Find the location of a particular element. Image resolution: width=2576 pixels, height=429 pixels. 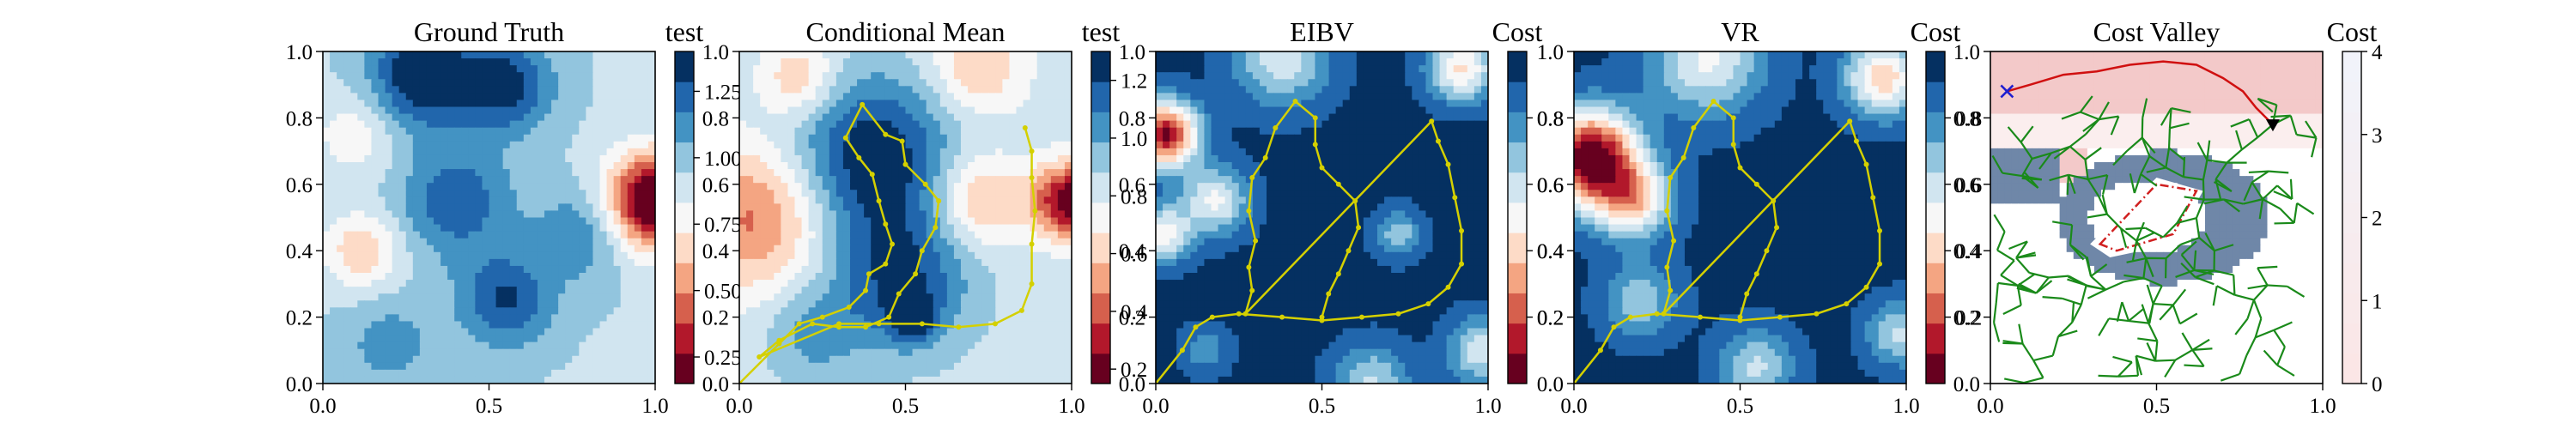

y-tick-label: 0.0 is located at coordinates (300, 384).